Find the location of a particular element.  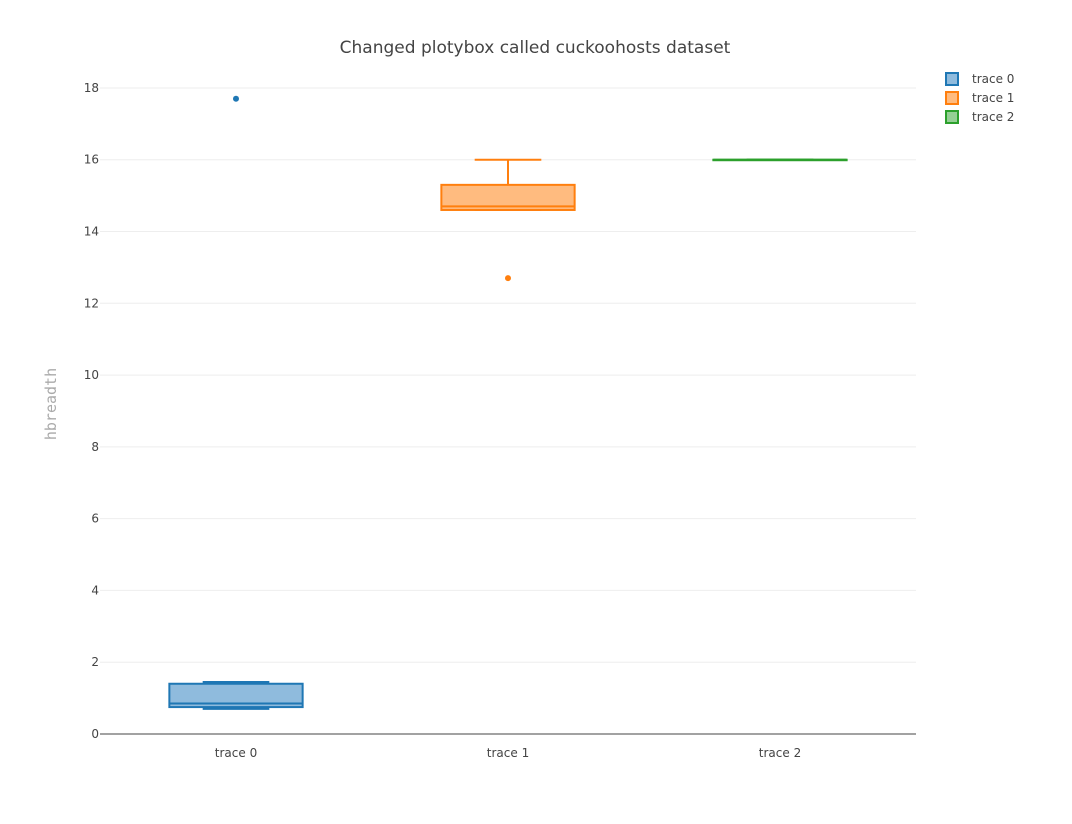

y-tick-label-18: 18 is located at coordinates (91, 88).